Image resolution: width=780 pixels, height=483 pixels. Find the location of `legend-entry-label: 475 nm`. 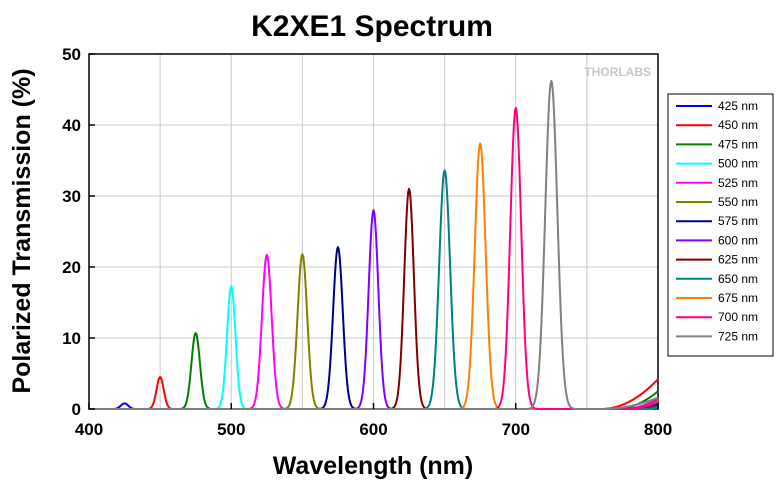

legend-entry-label: 475 nm is located at coordinates (738, 144).